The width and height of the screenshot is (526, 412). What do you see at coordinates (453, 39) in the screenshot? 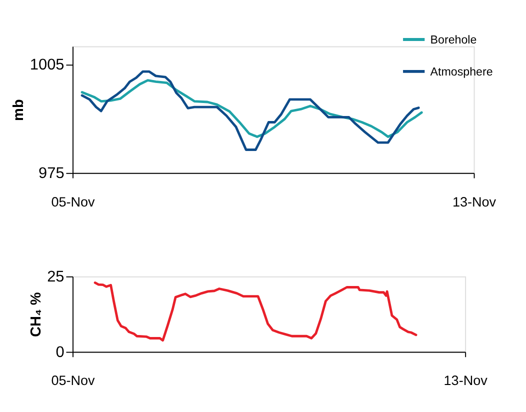
I see `legend-label: Borehole` at bounding box center [453, 39].